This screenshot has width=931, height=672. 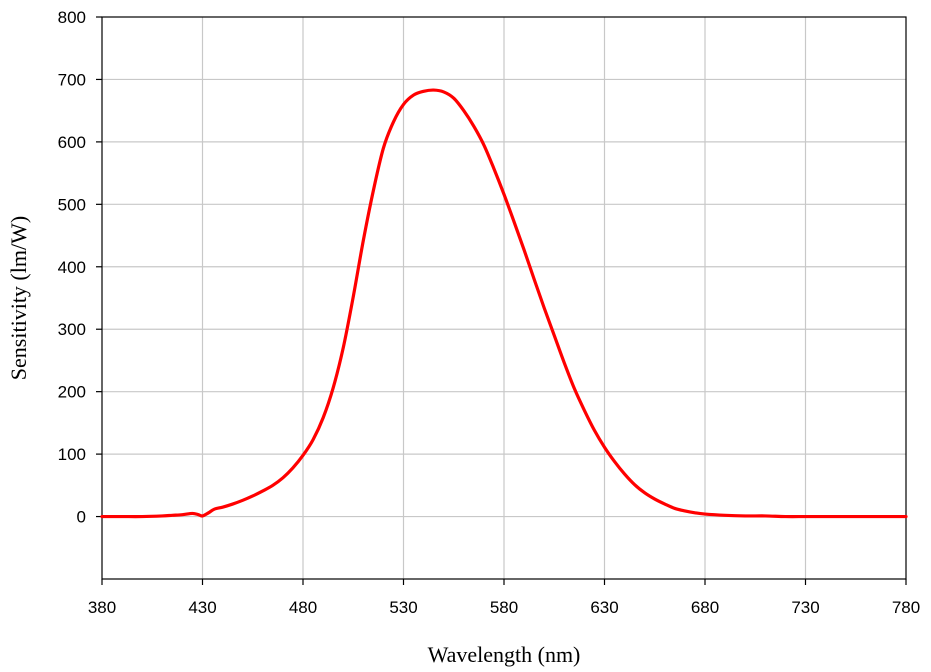 I want to click on x-axis: 380 430 480 530 580 630 680 730 780, so click(x=504, y=598).